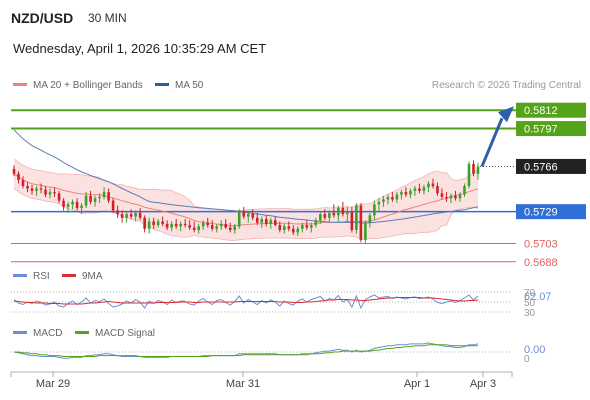  Describe the element at coordinates (527, 359) in the screenshot. I see `macd-zero-label: 0` at that location.